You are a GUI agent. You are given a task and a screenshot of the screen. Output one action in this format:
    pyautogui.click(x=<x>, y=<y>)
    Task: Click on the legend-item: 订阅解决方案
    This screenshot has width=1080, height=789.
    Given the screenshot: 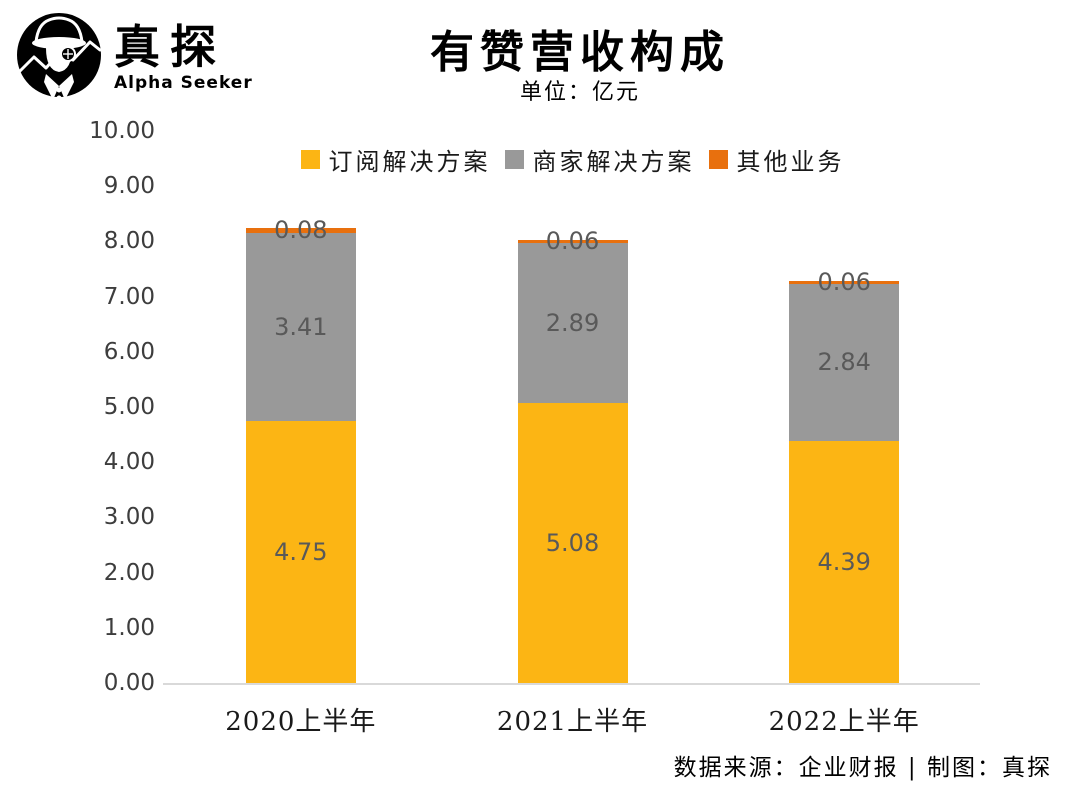 What is the action you would take?
    pyautogui.click(x=395, y=159)
    